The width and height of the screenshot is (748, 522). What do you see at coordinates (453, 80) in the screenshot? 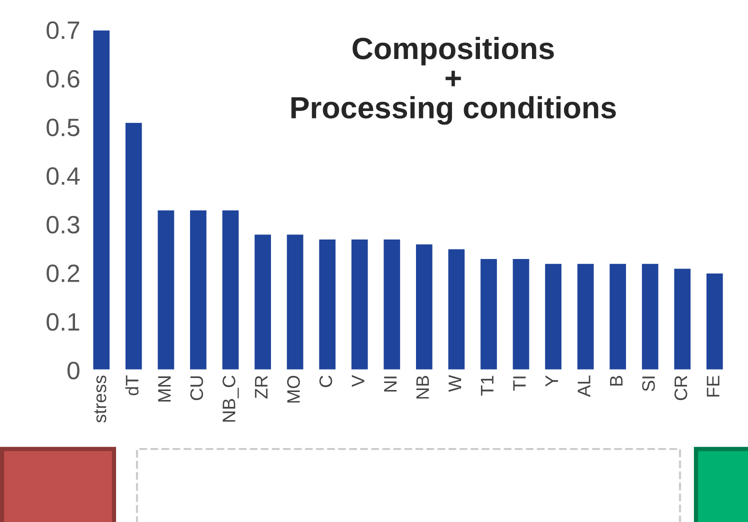
I see `annotation: Compositions + Processing conditions` at bounding box center [453, 80].